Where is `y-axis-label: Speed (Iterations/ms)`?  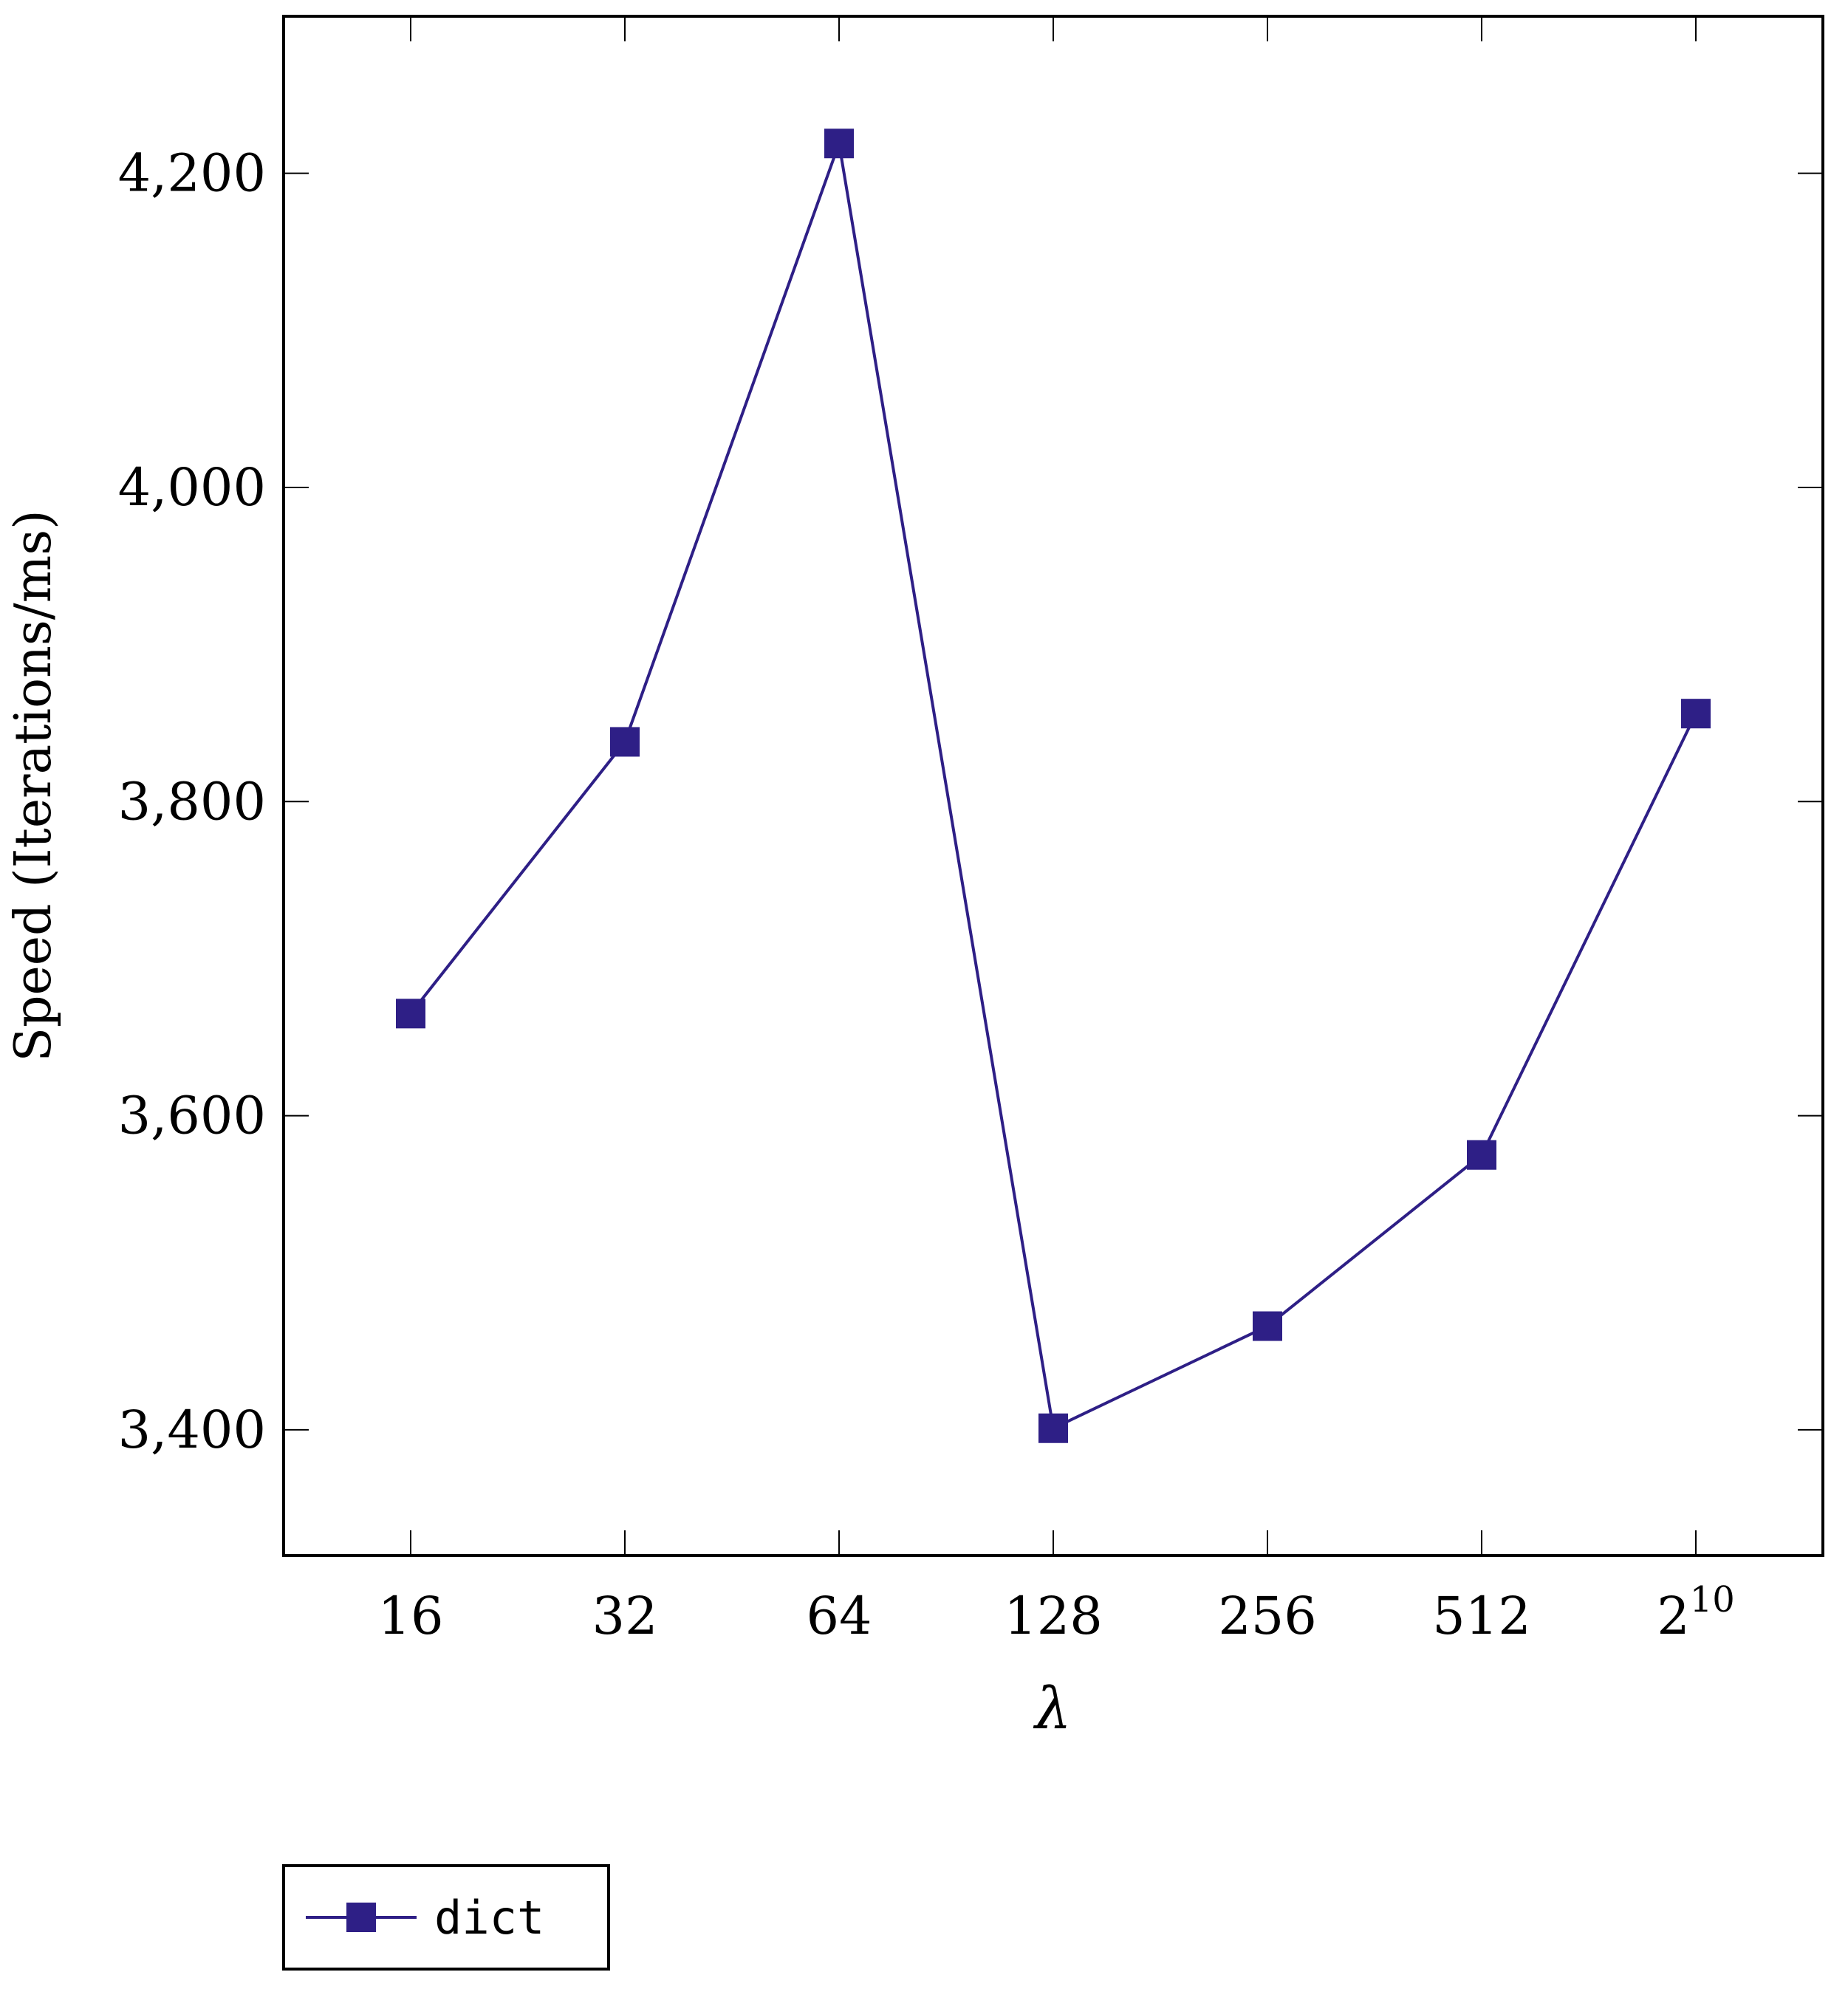
y-axis-label: Speed (Iterations/ms) is located at coordinates (33, 785).